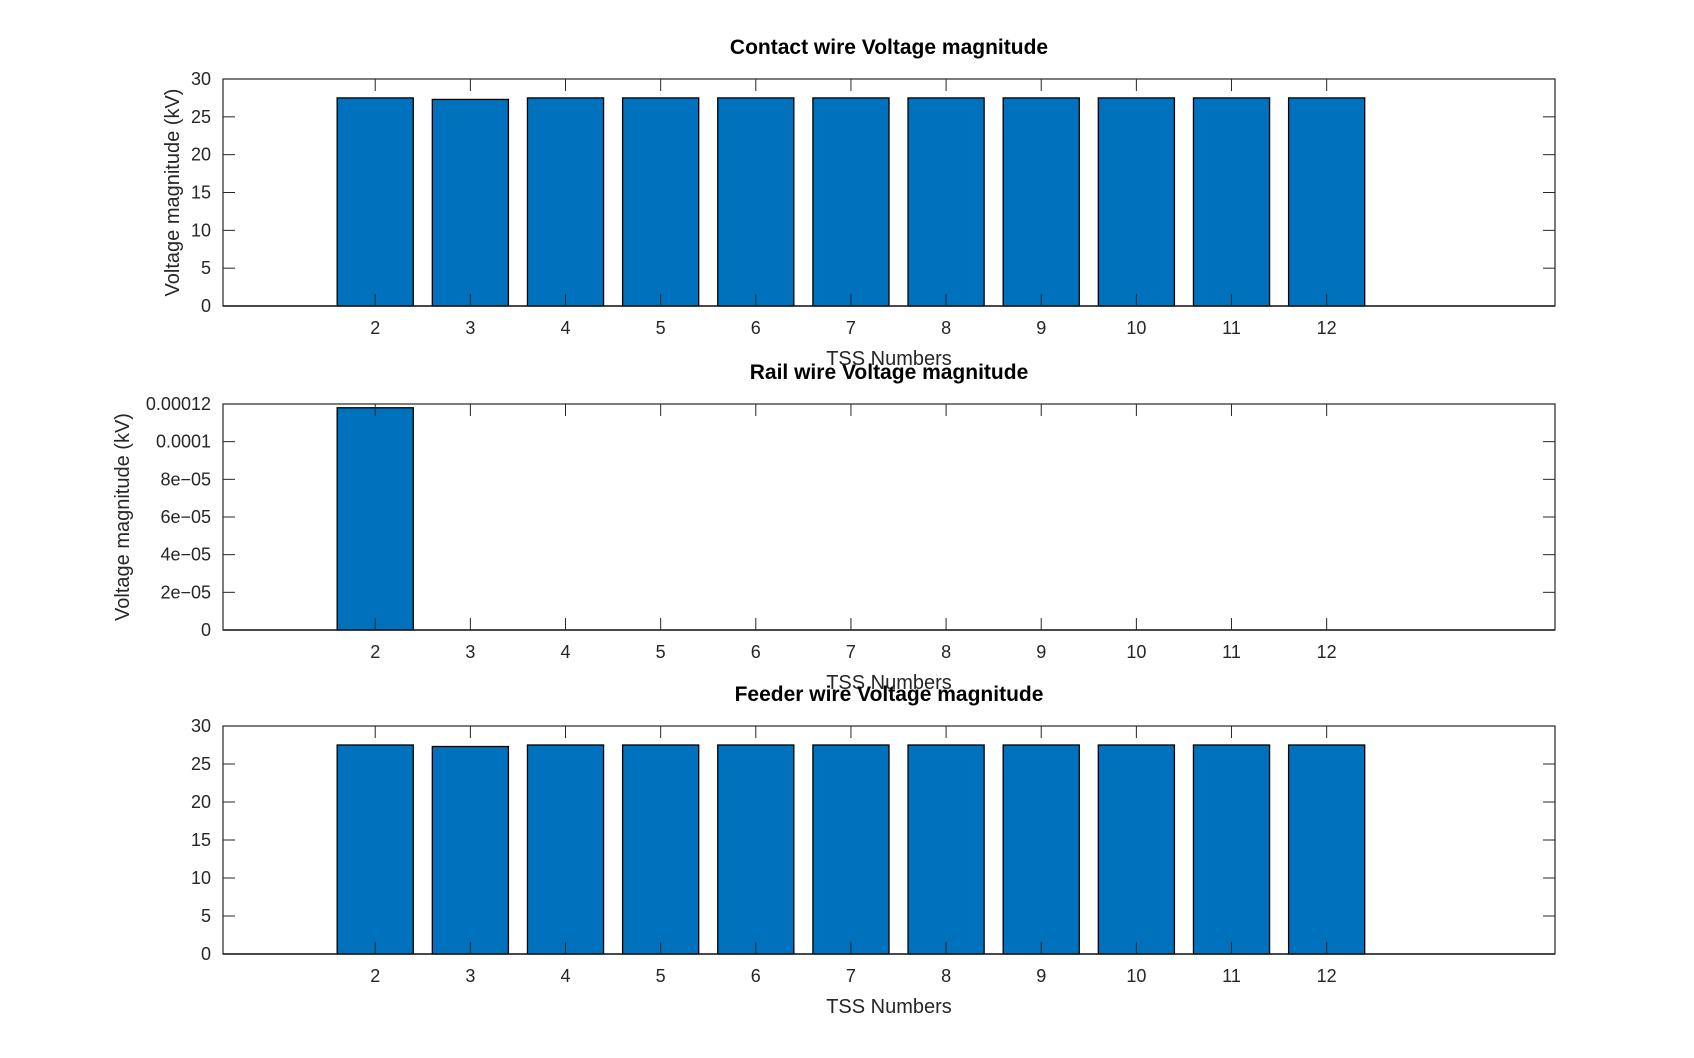  Describe the element at coordinates (889, 372) in the screenshot. I see `chart-title: Rail wire Voltage magnitude` at that location.